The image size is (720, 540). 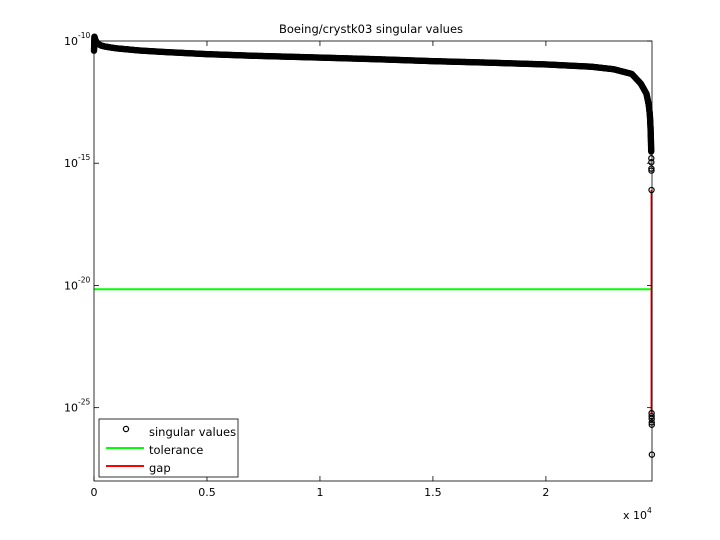 What do you see at coordinates (84, 402) in the screenshot?
I see `y-tick-exponent-3: -25` at bounding box center [84, 402].